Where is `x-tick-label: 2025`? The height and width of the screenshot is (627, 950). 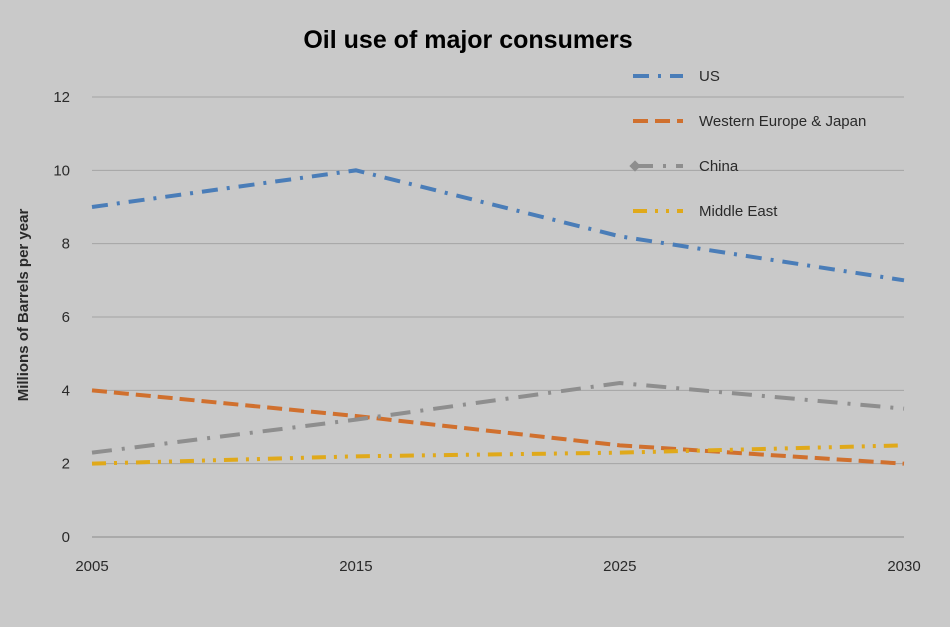
x-tick-label: 2025 is located at coordinates (619, 566).